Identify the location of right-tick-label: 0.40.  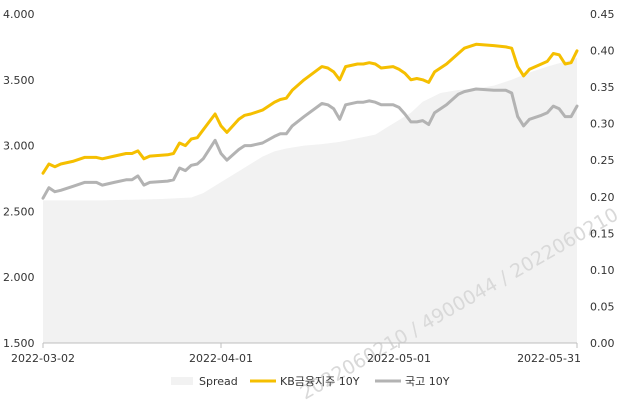
(602, 51).